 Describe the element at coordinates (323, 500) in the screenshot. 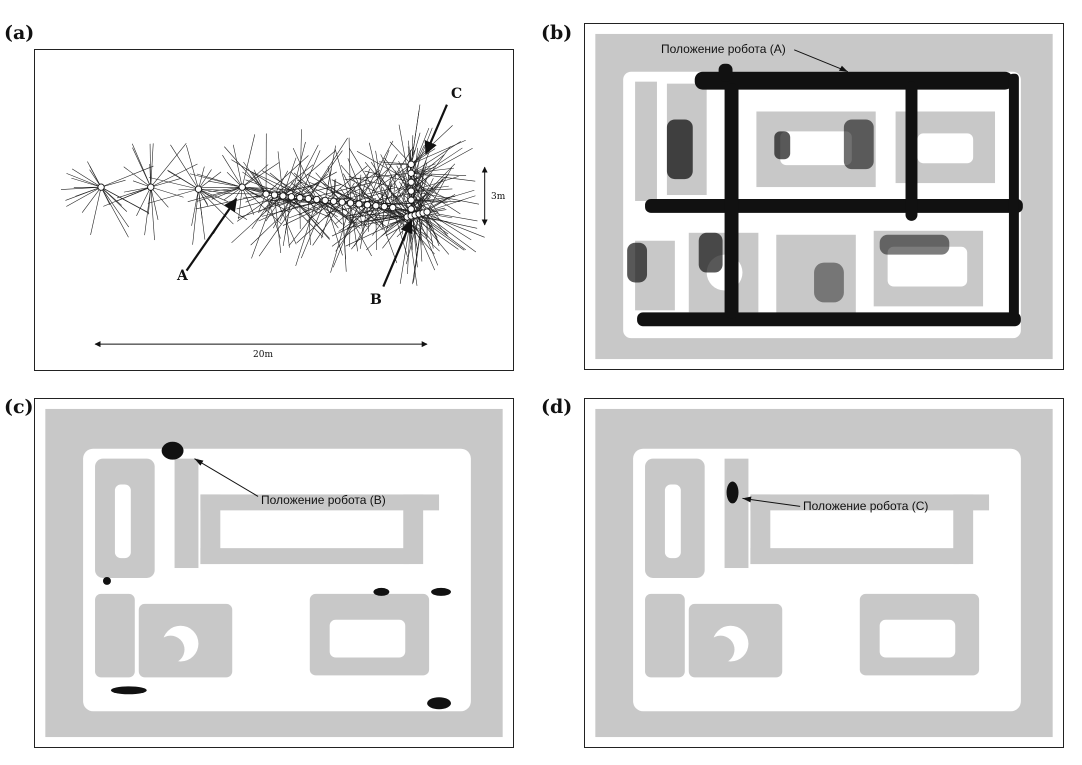

I see `robot-position-annotation-b: Положение робота (В)` at that location.